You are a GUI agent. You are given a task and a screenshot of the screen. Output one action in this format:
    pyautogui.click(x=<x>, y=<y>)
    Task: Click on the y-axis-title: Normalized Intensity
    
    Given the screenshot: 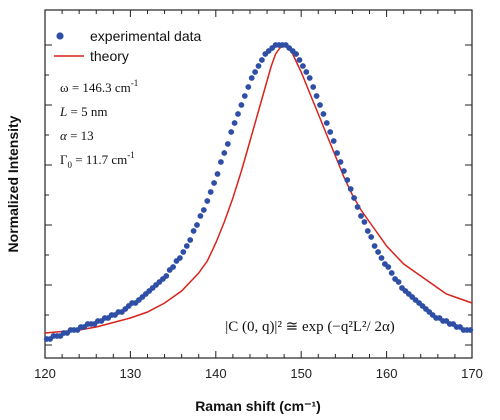 What is the action you would take?
    pyautogui.click(x=13, y=183)
    